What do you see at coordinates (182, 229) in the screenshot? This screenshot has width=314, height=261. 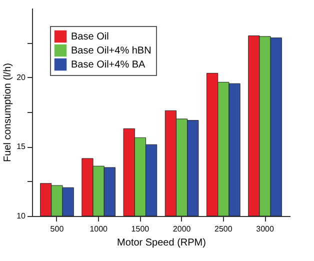 I see `x-tick-label: 2000` at bounding box center [182, 229].